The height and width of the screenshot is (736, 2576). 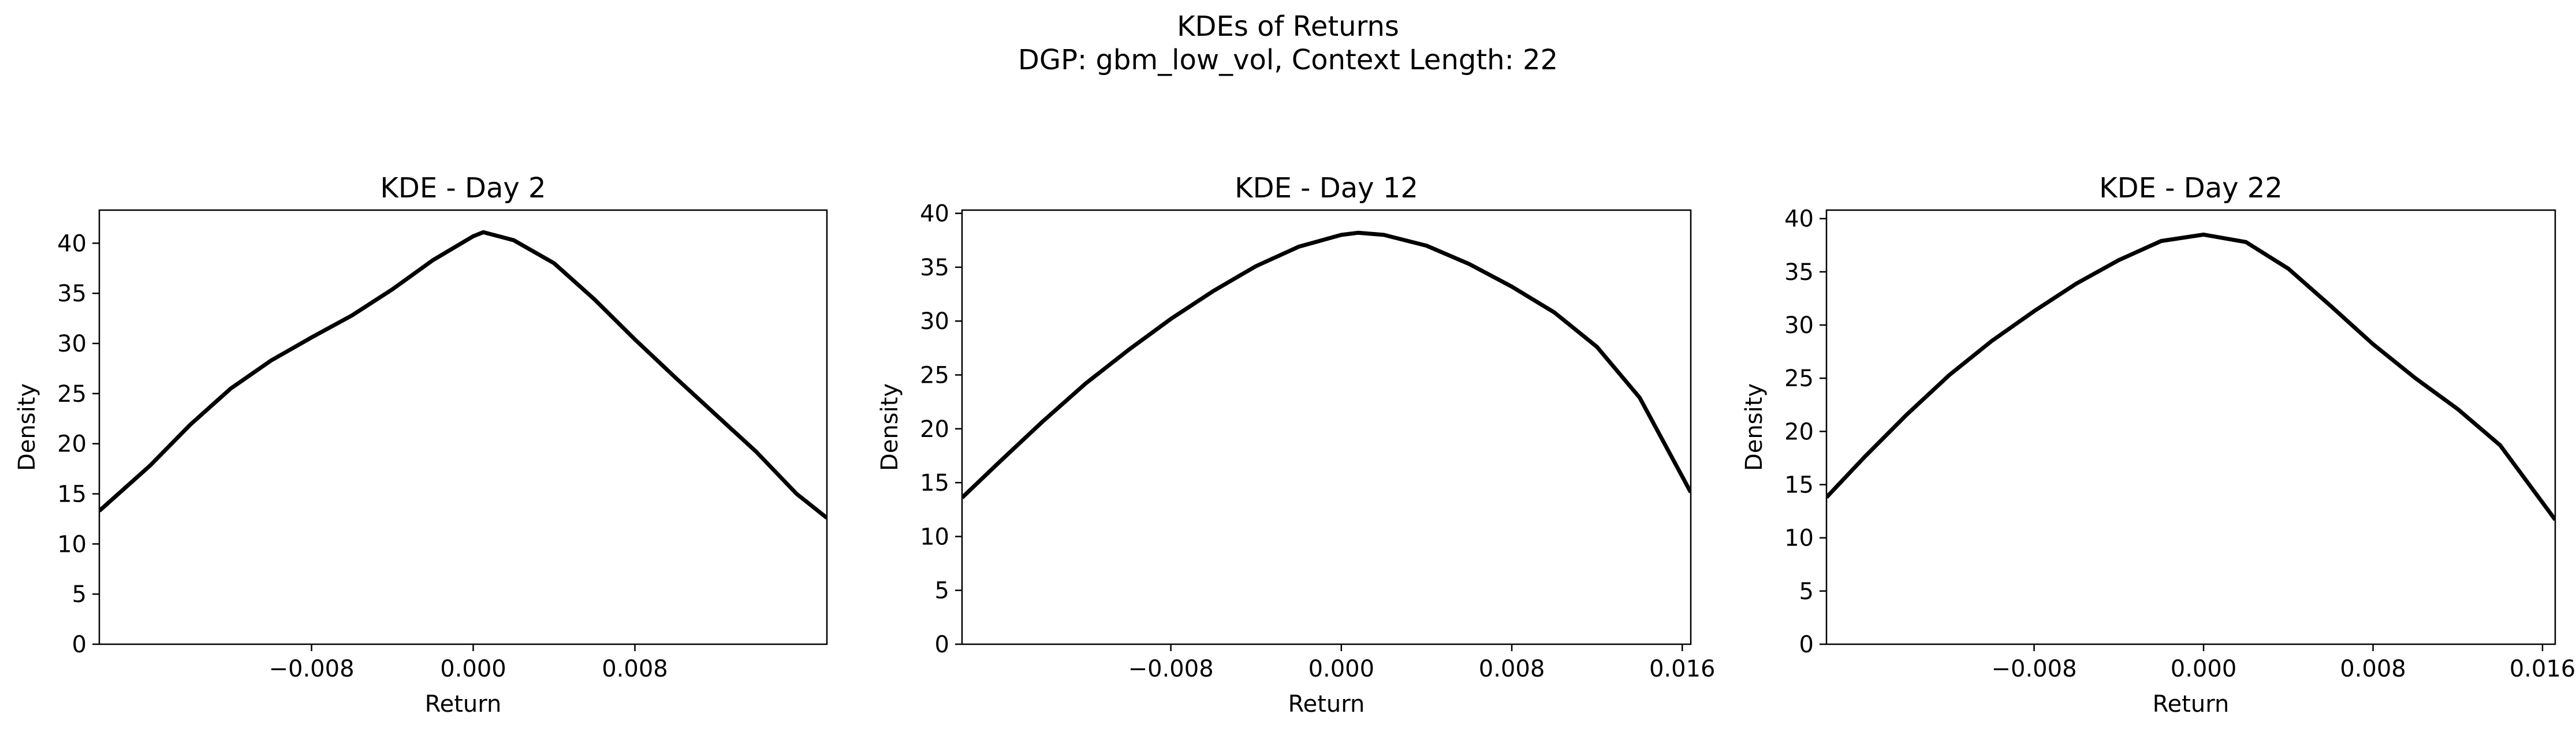 What do you see at coordinates (1288, 26) in the screenshot?
I see `figure-title: KDEs of Returns` at bounding box center [1288, 26].